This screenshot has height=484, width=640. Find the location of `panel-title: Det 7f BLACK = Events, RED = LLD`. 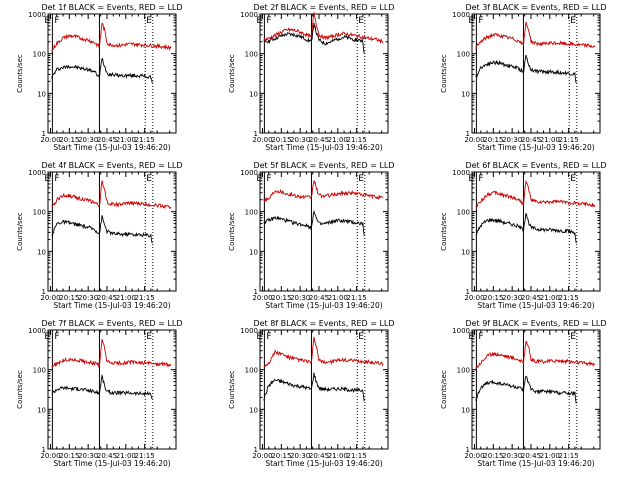

panel-title: Det 7f BLACK = Events, RED = LLD is located at coordinates (111, 323).